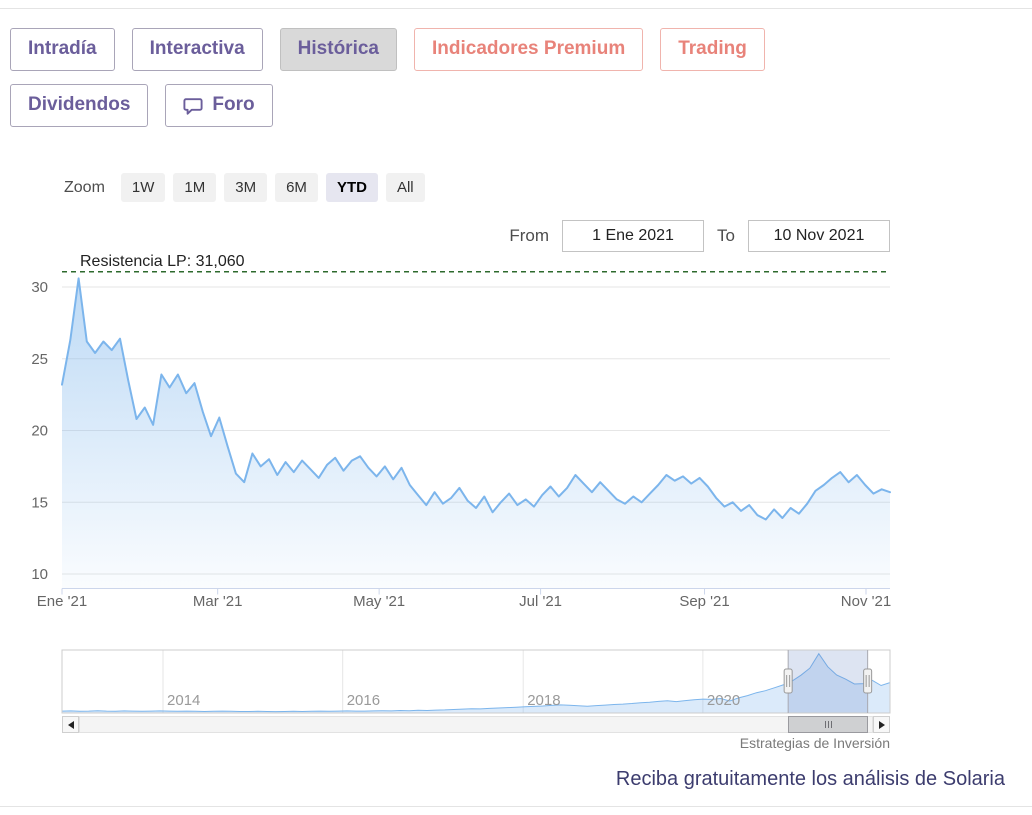 This screenshot has height=815, width=1032. What do you see at coordinates (814, 743) in the screenshot?
I see `chart-credit: Estrategias de Inversión` at bounding box center [814, 743].